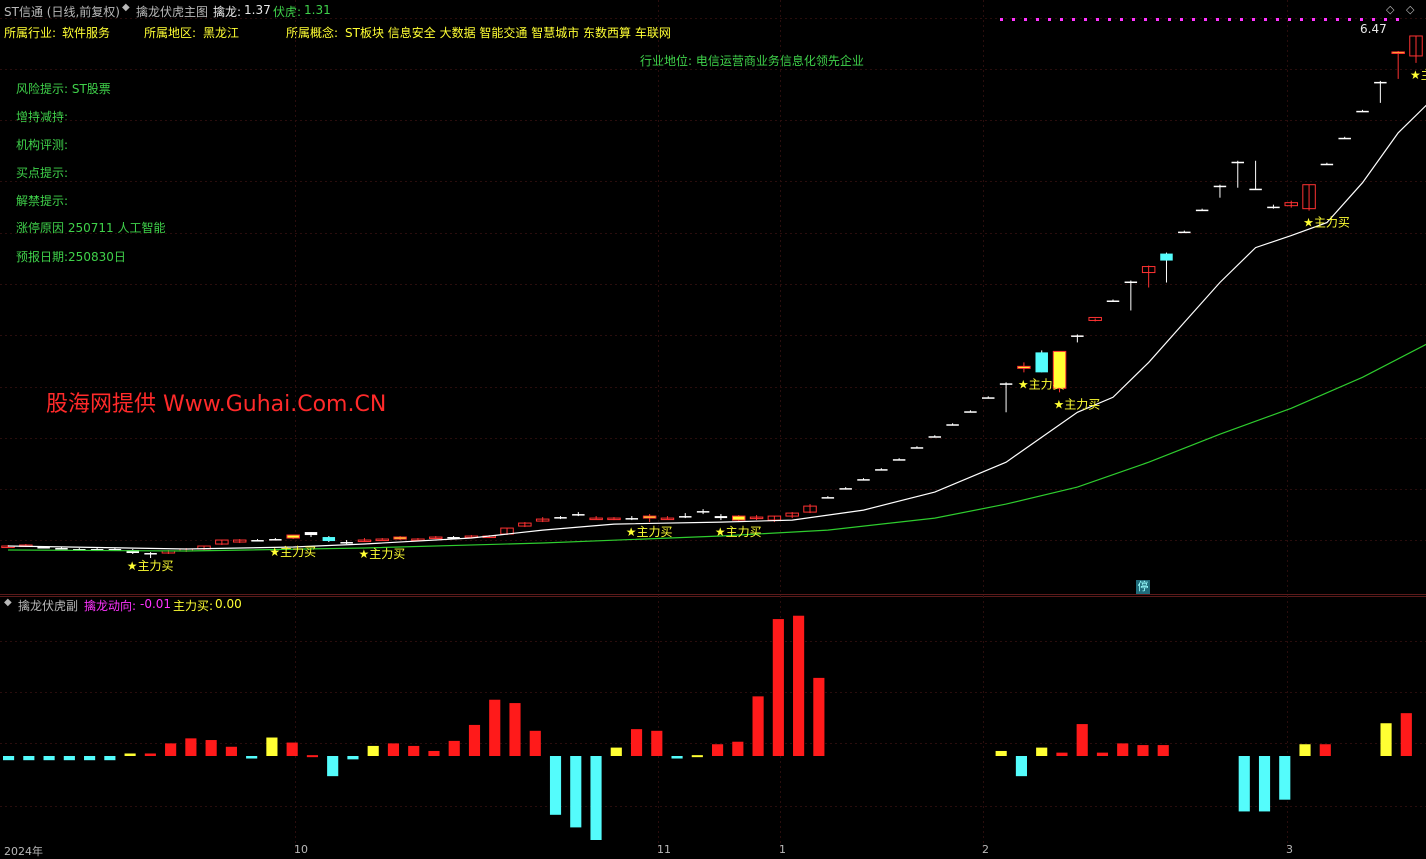 The height and width of the screenshot is (859, 1426). I want to click on region-value: 黑龙江, so click(221, 33).